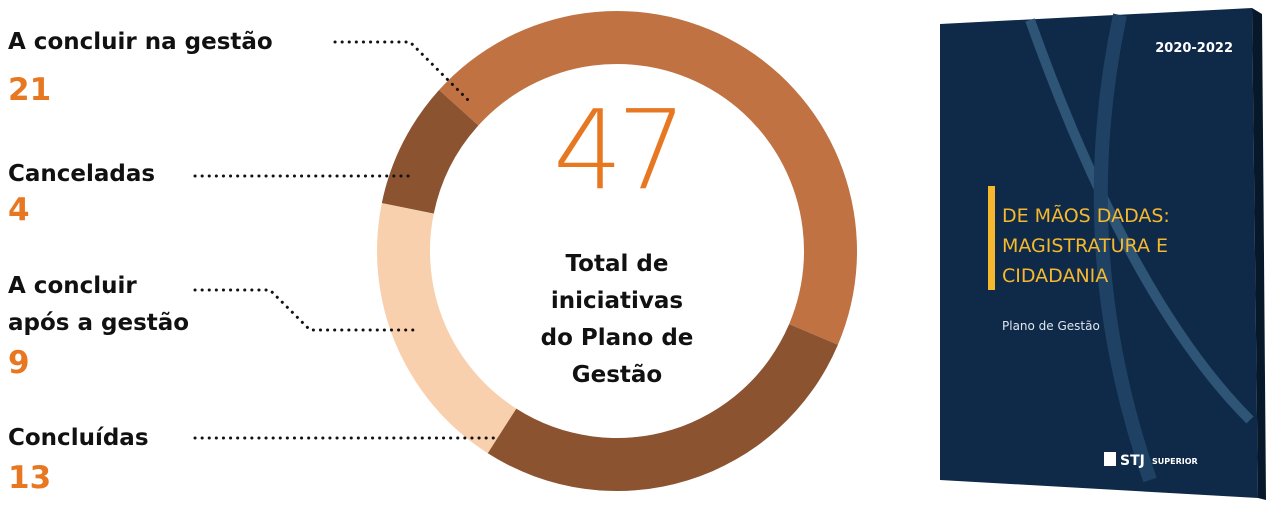  Describe the element at coordinates (617, 319) in the screenshot. I see `total-label: Total de iniciativas do Plano de Gestão` at that location.